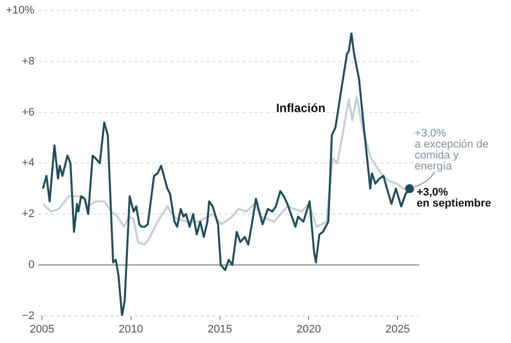  Describe the element at coordinates (397, 329) in the screenshot. I see `x-tick-label: 2025` at that location.